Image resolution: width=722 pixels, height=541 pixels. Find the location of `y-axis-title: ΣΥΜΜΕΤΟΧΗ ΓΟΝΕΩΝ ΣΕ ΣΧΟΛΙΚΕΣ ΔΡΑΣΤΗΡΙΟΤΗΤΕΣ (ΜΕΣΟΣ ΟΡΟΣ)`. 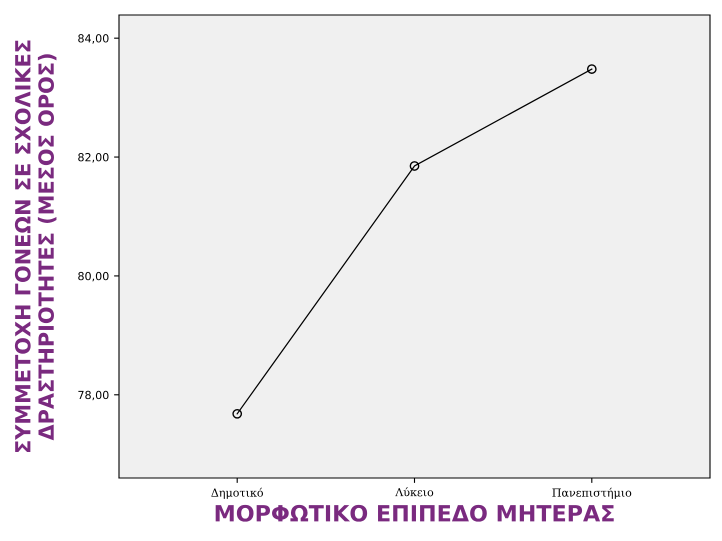

y-axis-title: ΣΥΜΜΕΤΟΧΗ ΓΟΝΕΩΝ ΣΕ ΣΧΟΛΙΚΕΣ ΔΡΑΣΤΗΡΙΟΤΗΤΕΣ (ΜΕΣΟΣ ΟΡΟΣ) is located at coordinates (35, 246).